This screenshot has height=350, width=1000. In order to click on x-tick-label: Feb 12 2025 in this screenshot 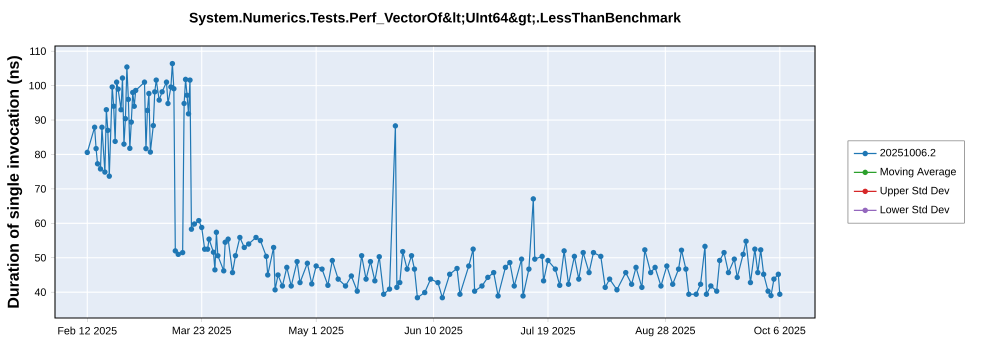, I will do `click(87, 330)`.